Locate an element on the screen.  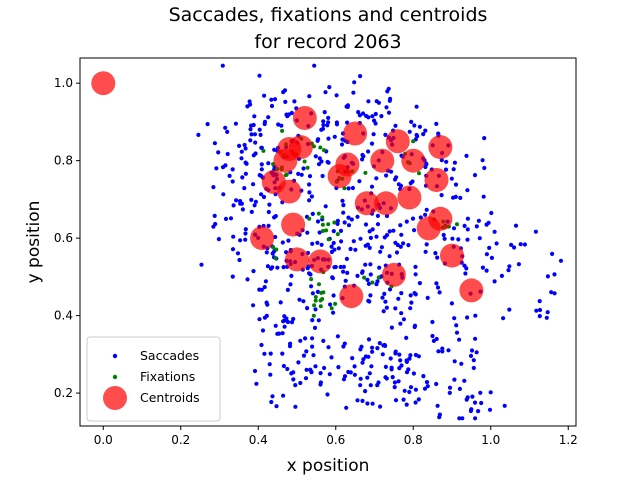
x-tick-label: 0.4 is located at coordinates (258, 440).